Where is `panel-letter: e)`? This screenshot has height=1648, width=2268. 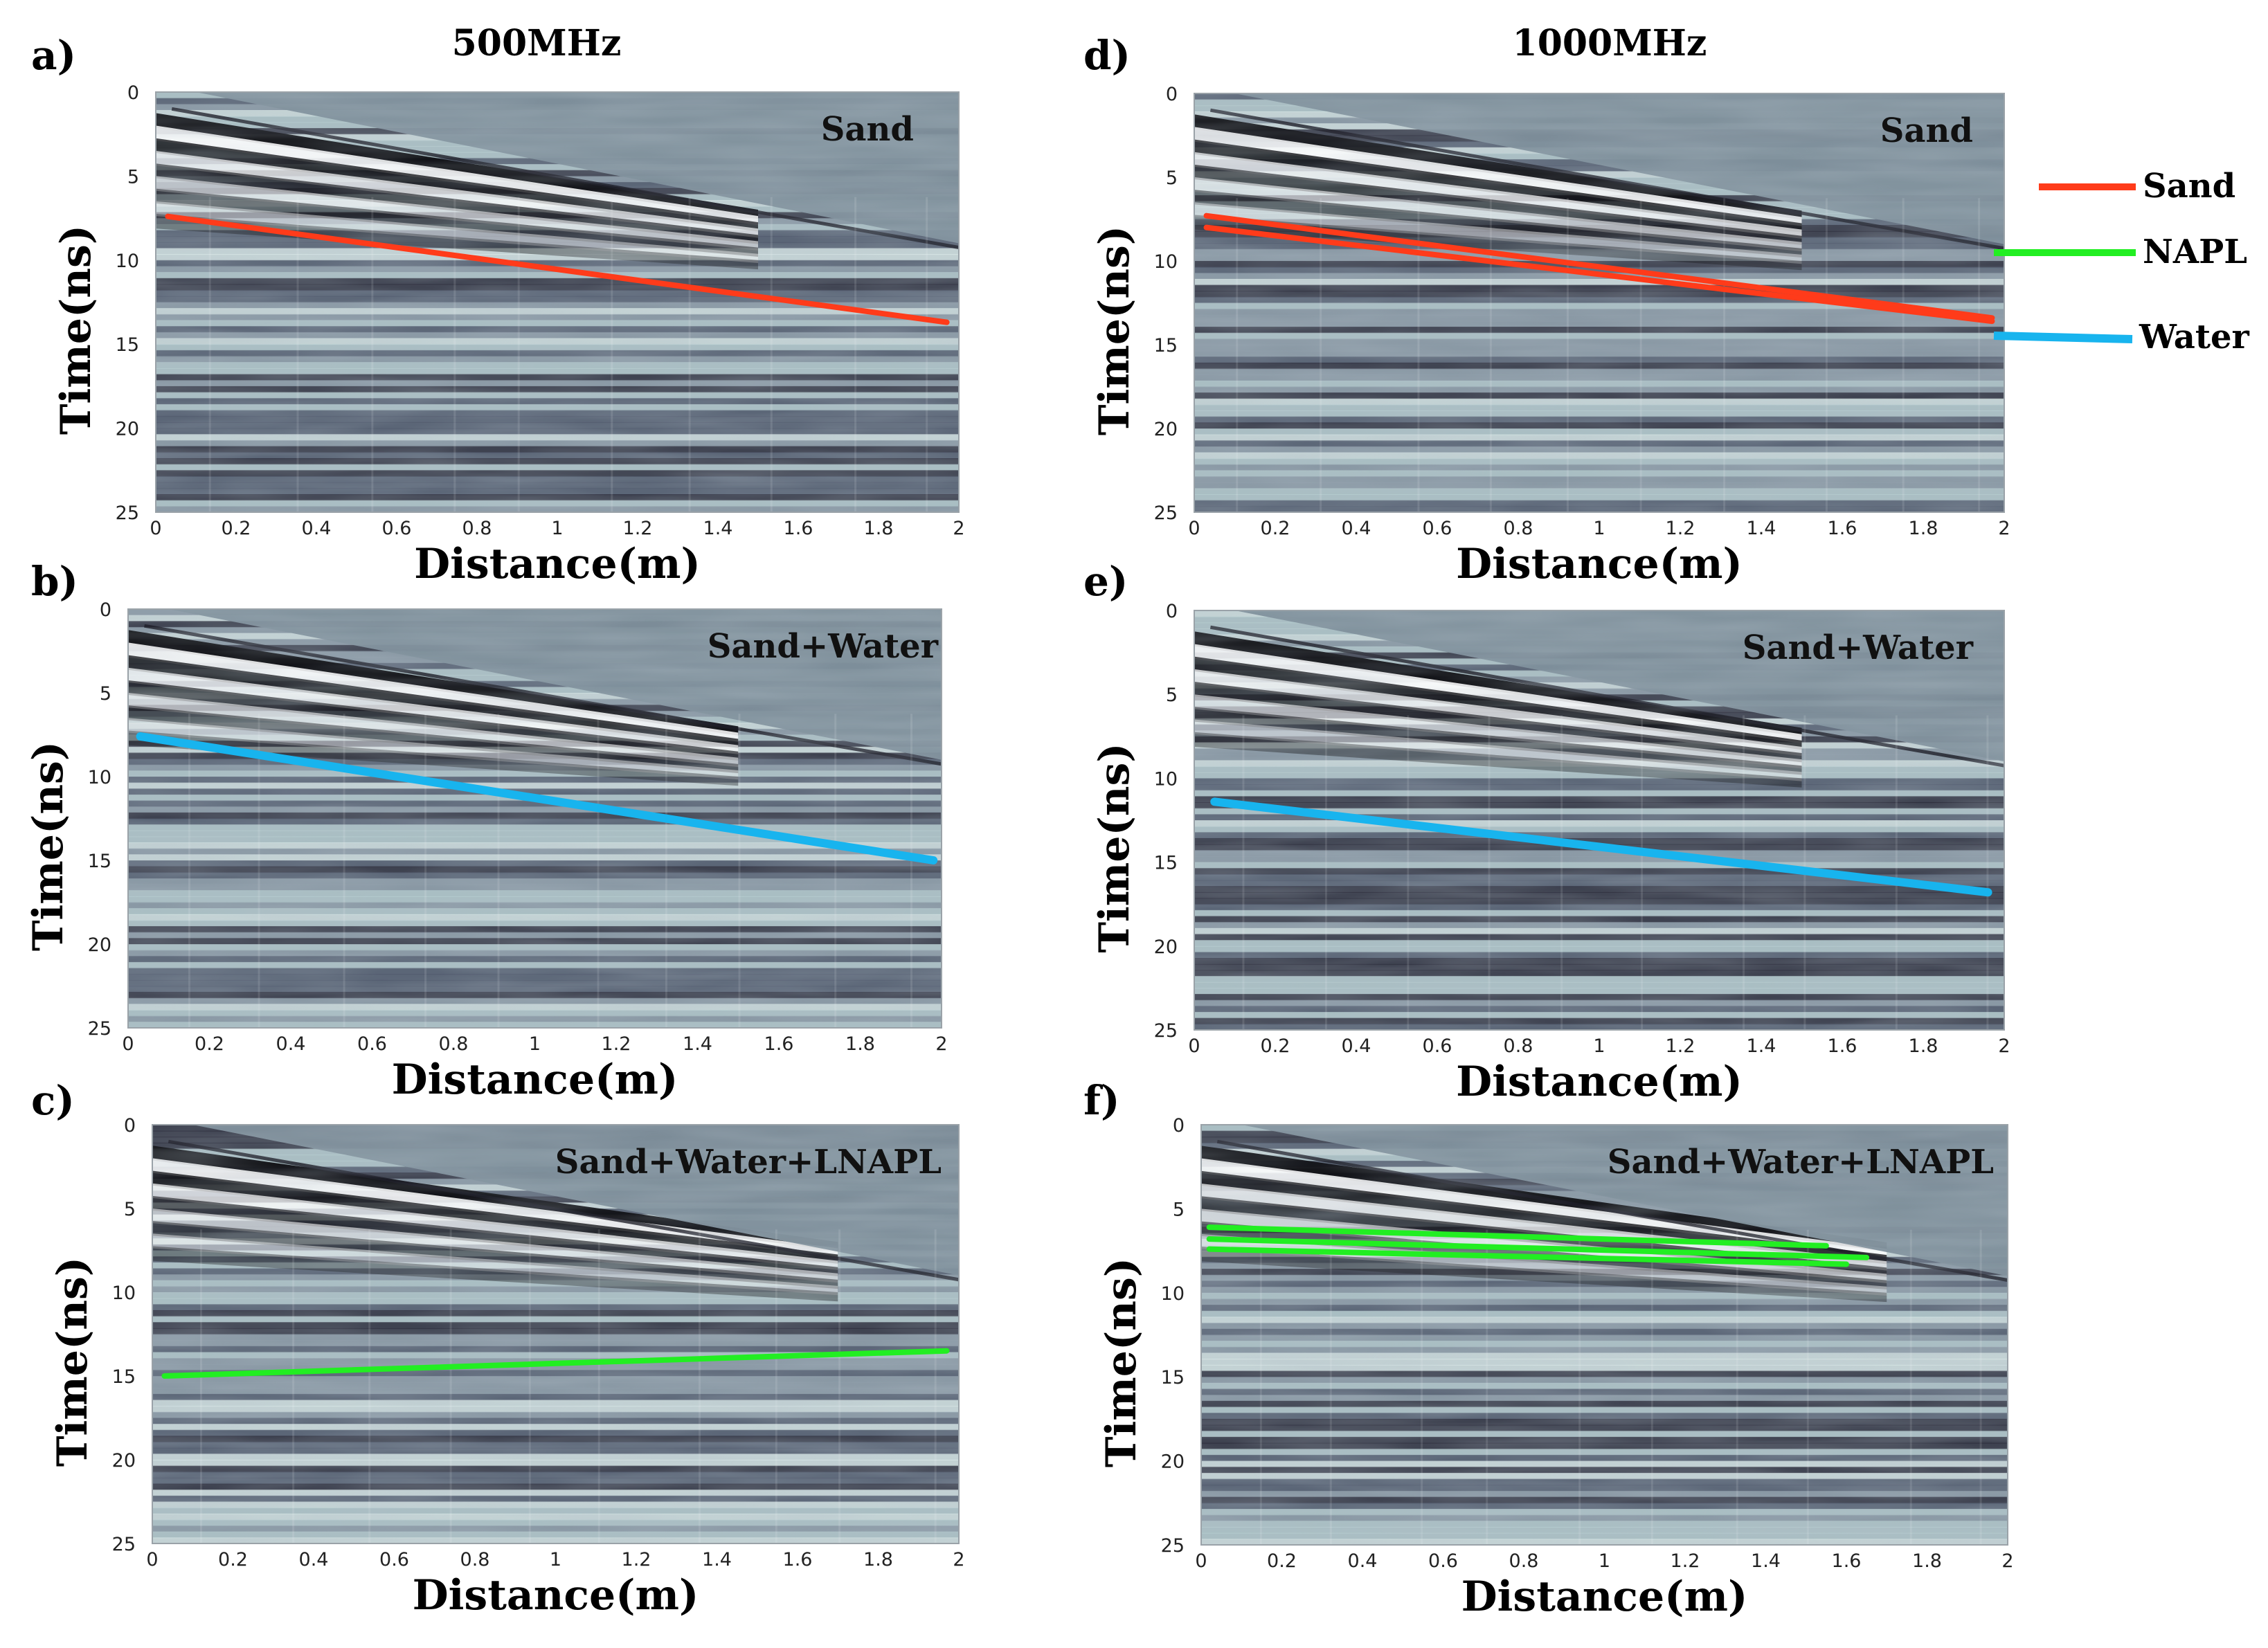 panel-letter: e) is located at coordinates (1105, 581).